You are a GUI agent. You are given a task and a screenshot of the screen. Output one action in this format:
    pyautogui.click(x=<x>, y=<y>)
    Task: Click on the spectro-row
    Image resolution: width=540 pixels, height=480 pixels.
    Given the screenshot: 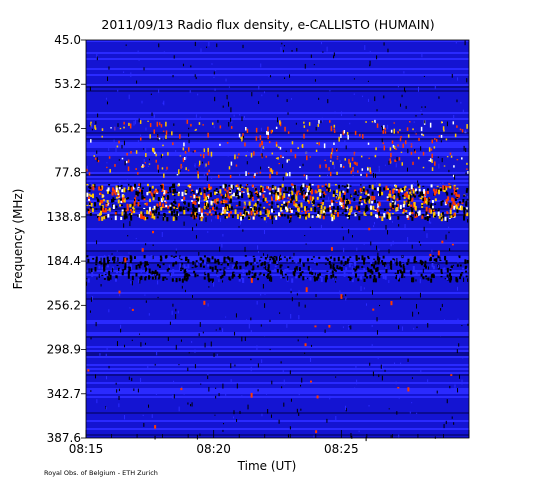 What is the action you would take?
    pyautogui.click(x=277, y=429)
    